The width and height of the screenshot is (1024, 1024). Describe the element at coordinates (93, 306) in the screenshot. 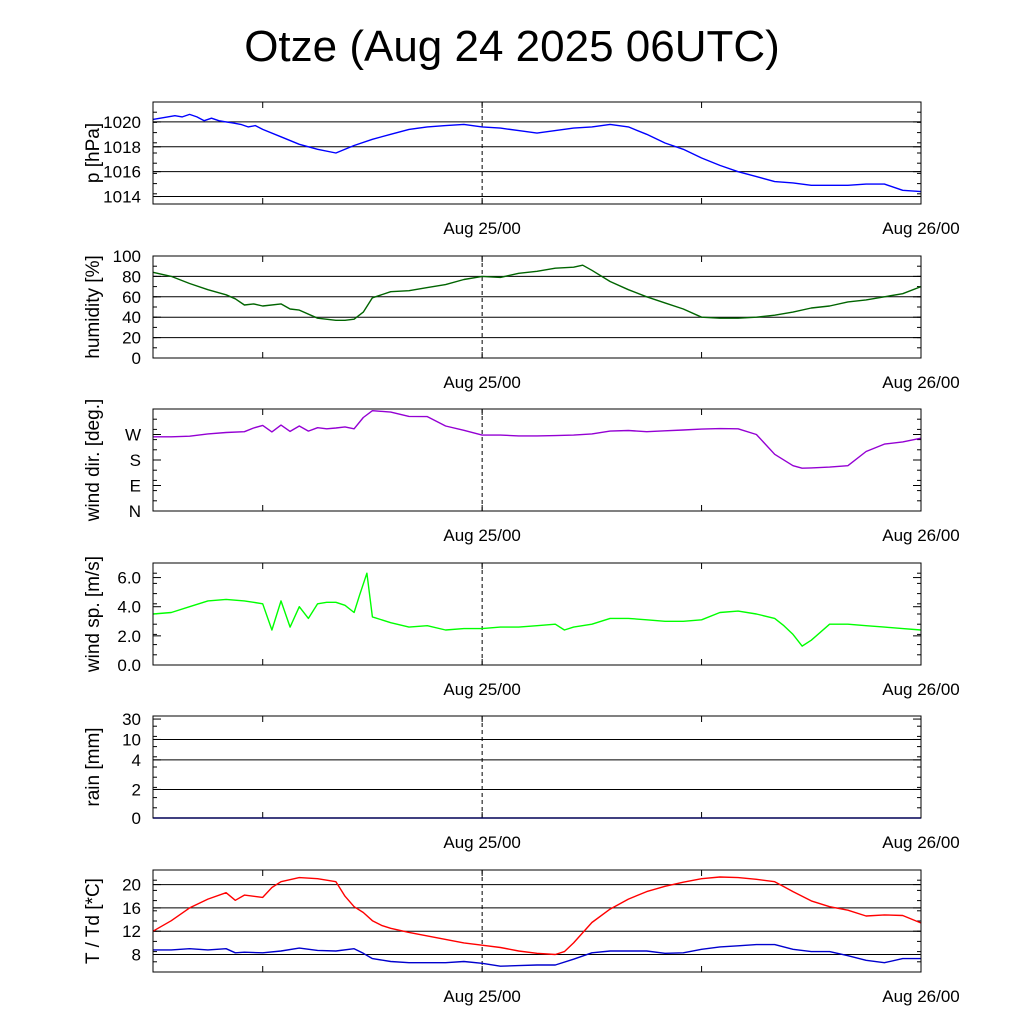

I see `y-axis-label: humidity [%]` at that location.